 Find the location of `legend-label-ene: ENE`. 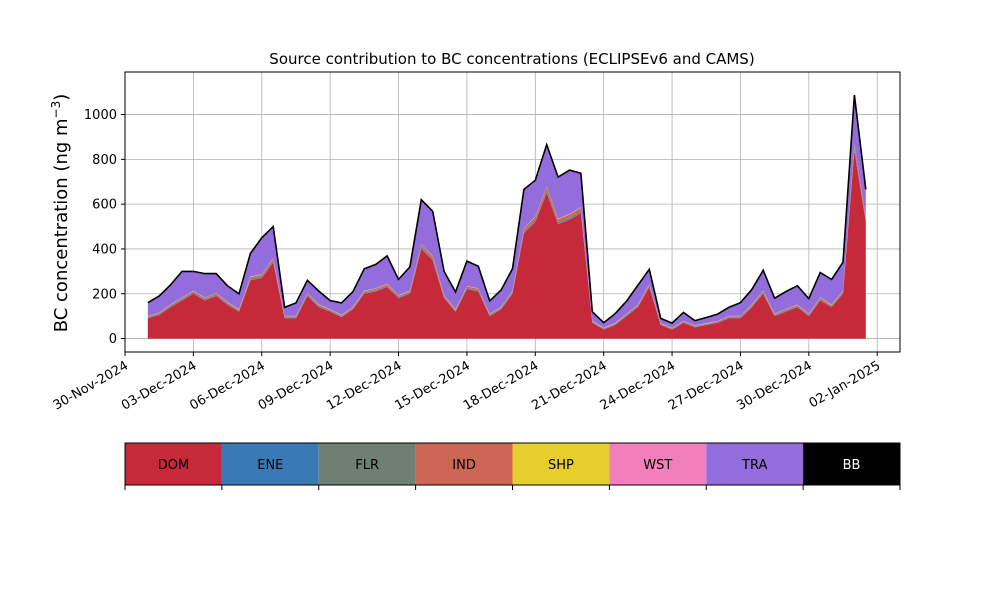

legend-label-ene: ENE is located at coordinates (270, 465).